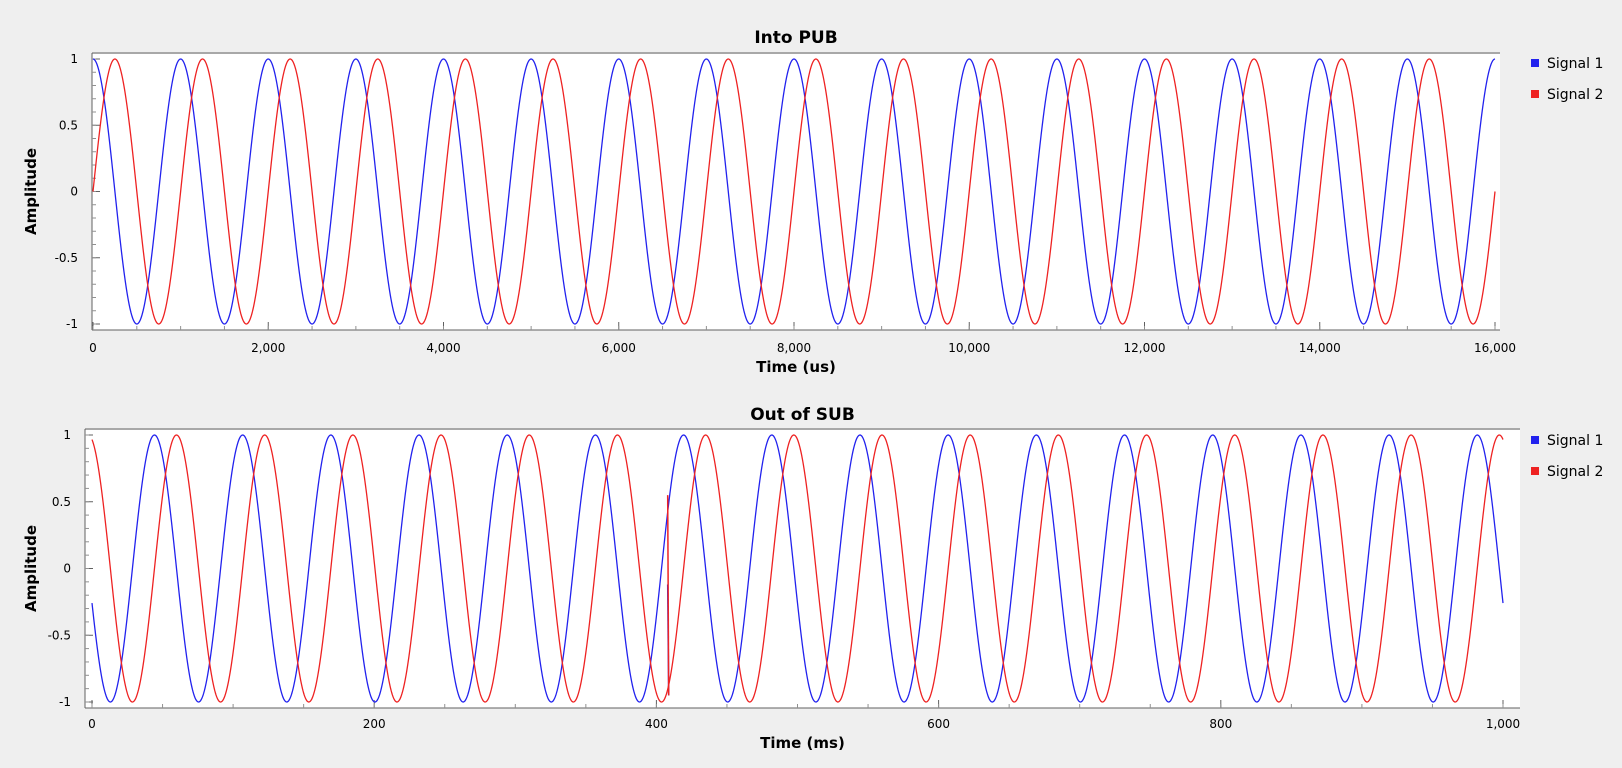 The height and width of the screenshot is (768, 1622). What do you see at coordinates (802, 415) in the screenshot?
I see `chart-title: Out of SUB` at bounding box center [802, 415].